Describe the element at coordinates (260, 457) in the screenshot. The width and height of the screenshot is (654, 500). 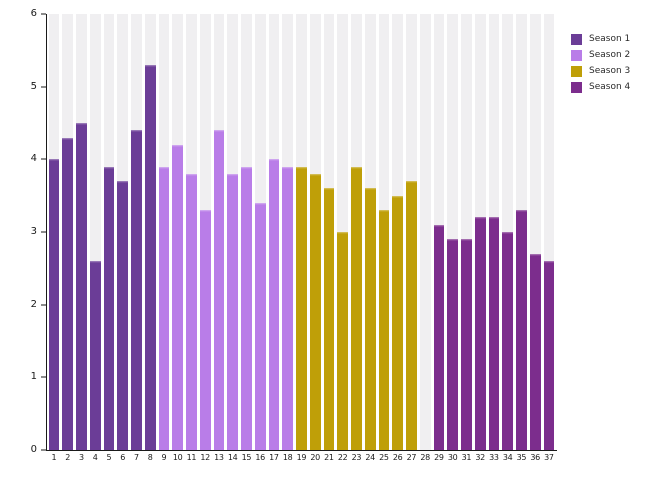
I see `x-tick-label: 16` at that location.